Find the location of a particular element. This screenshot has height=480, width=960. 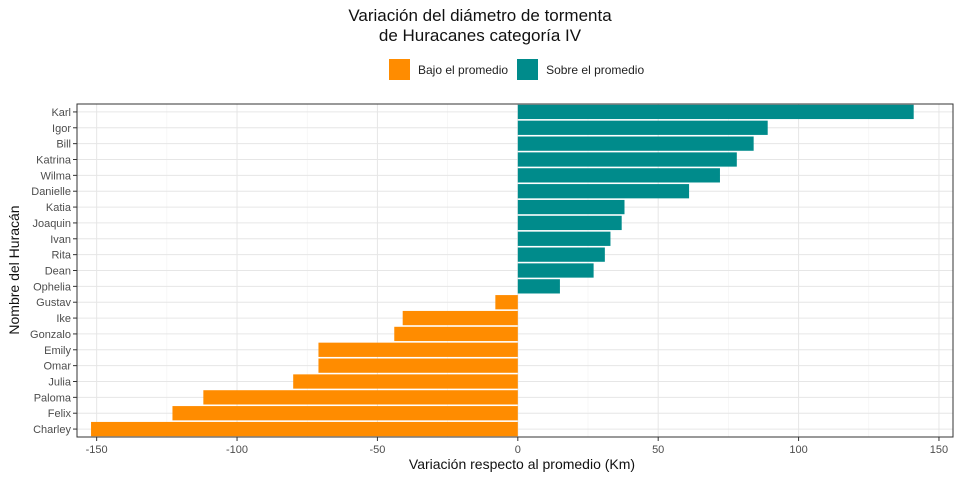

y-tick-label: Dean is located at coordinates (58, 272).